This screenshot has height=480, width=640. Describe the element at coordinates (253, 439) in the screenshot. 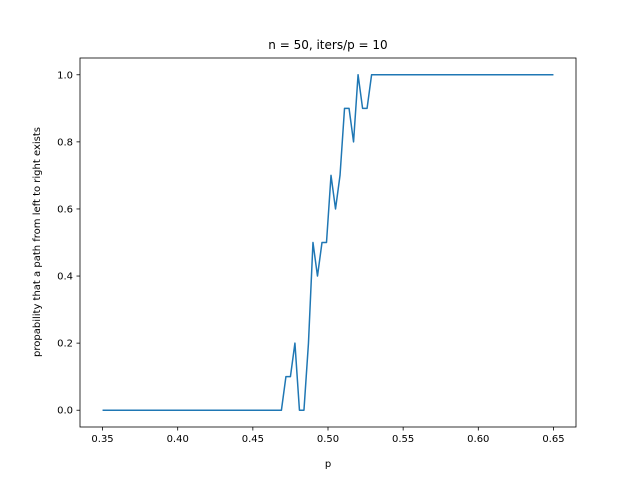

I see `x-tick-label-2: 0.45` at that location.